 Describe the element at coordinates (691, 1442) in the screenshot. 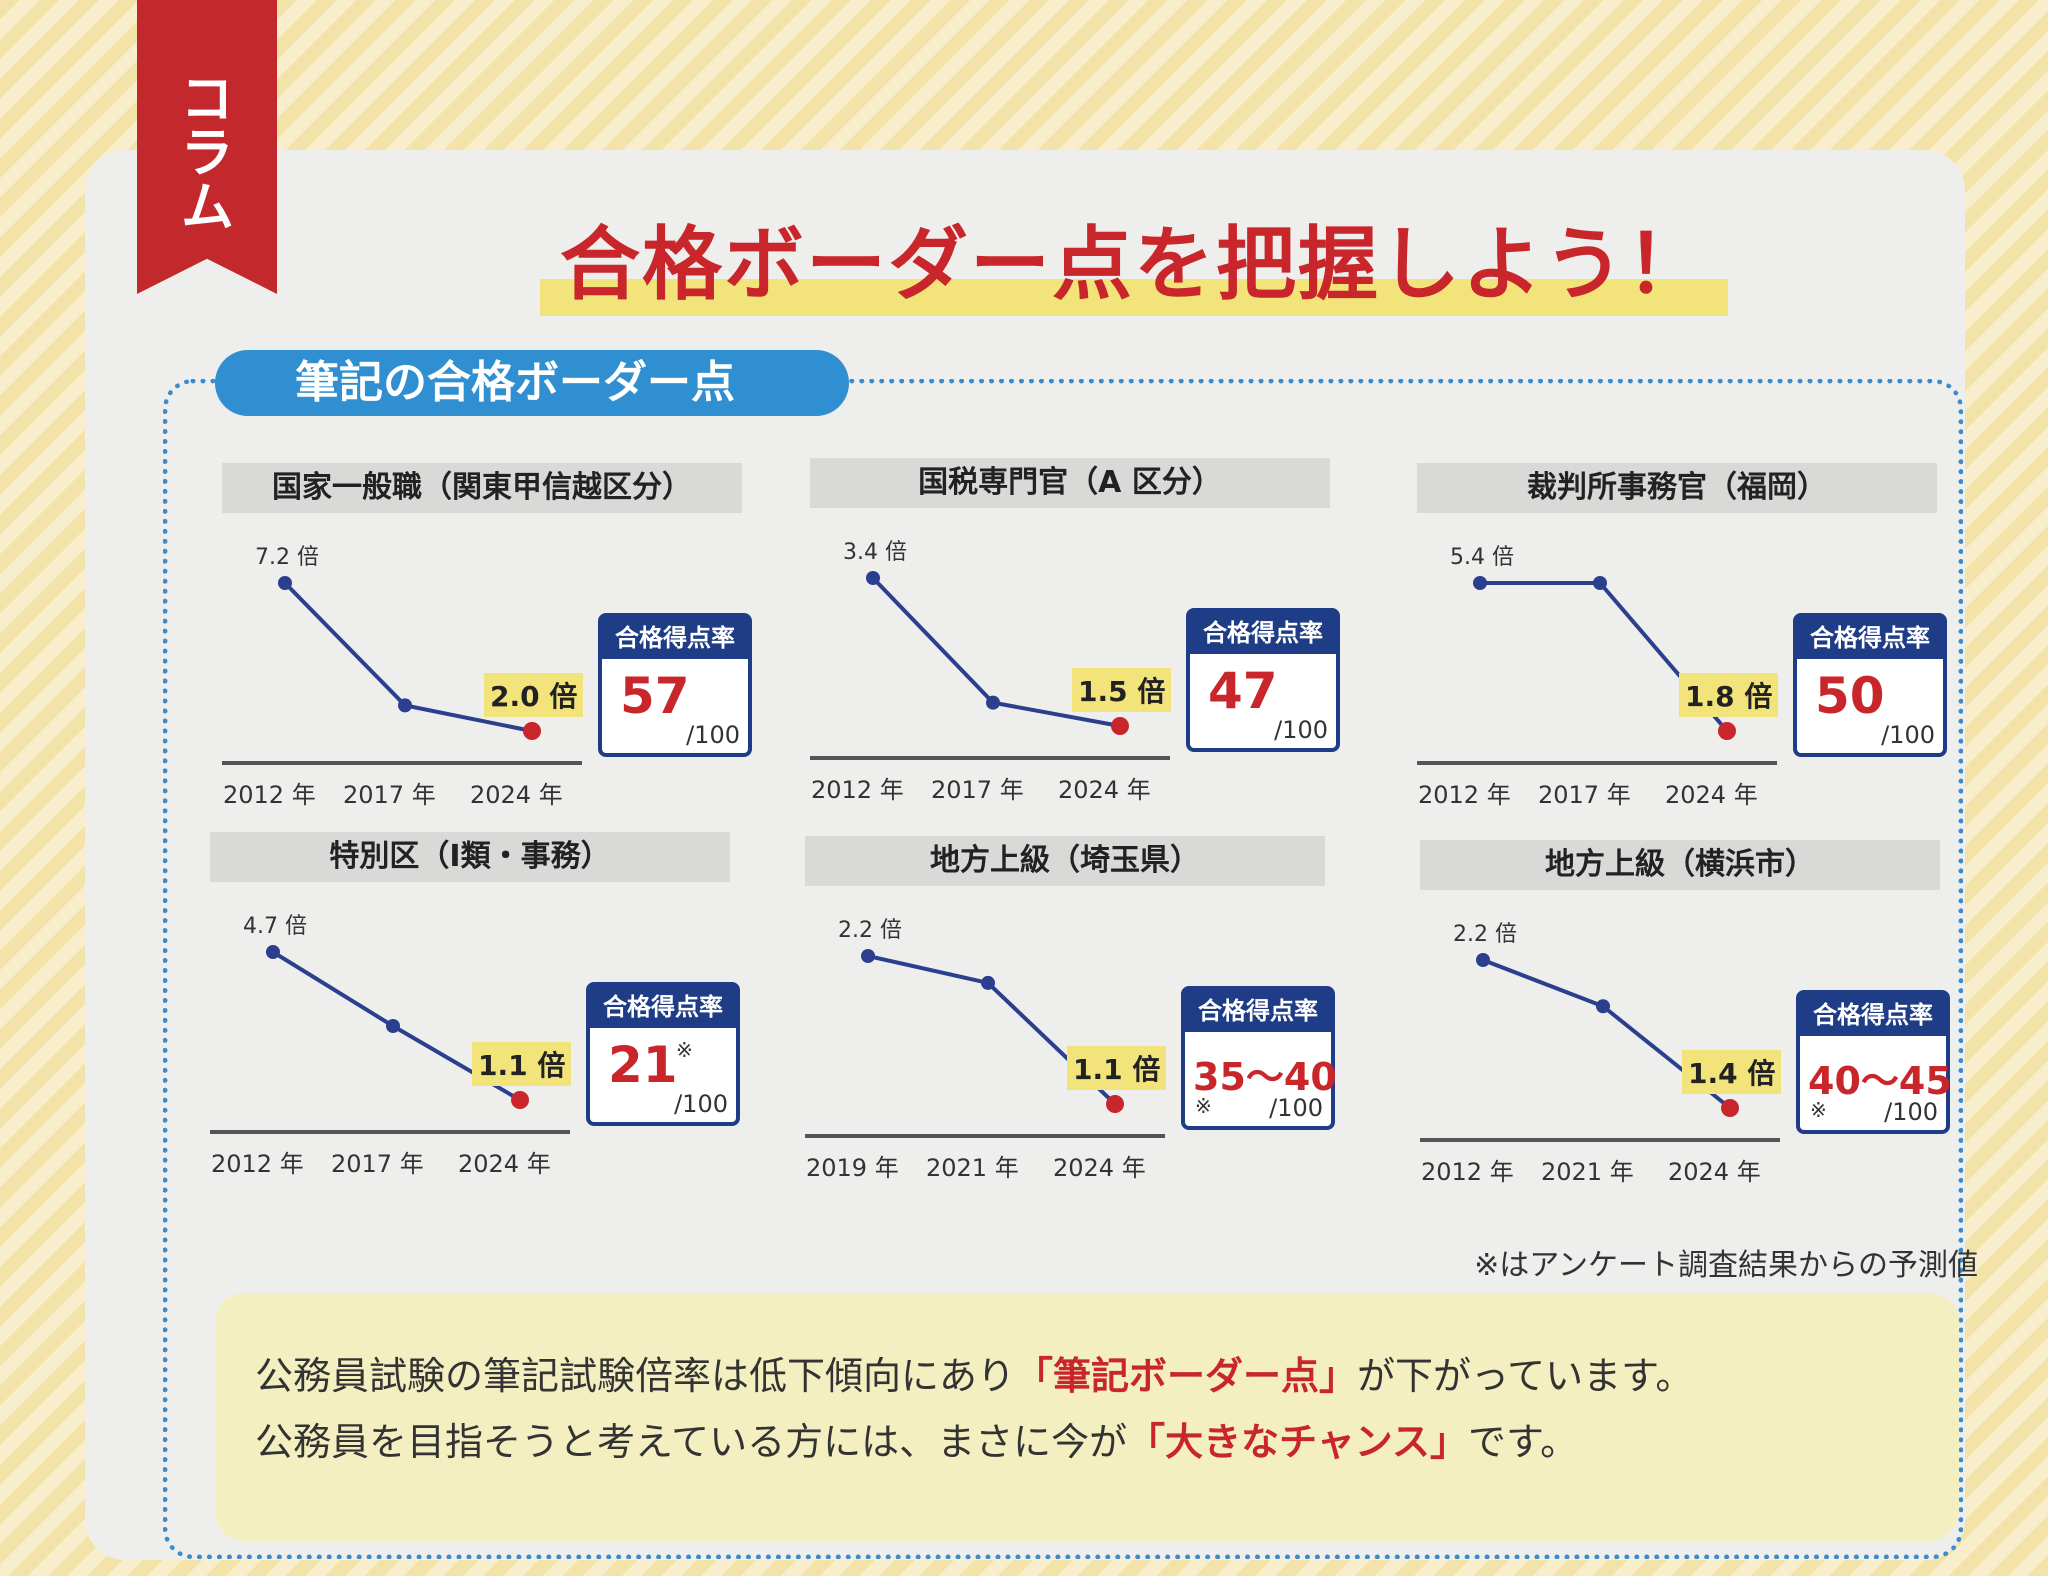

I see `message-text: 公務員を目指そうと考えている方には、まさに今が` at that location.